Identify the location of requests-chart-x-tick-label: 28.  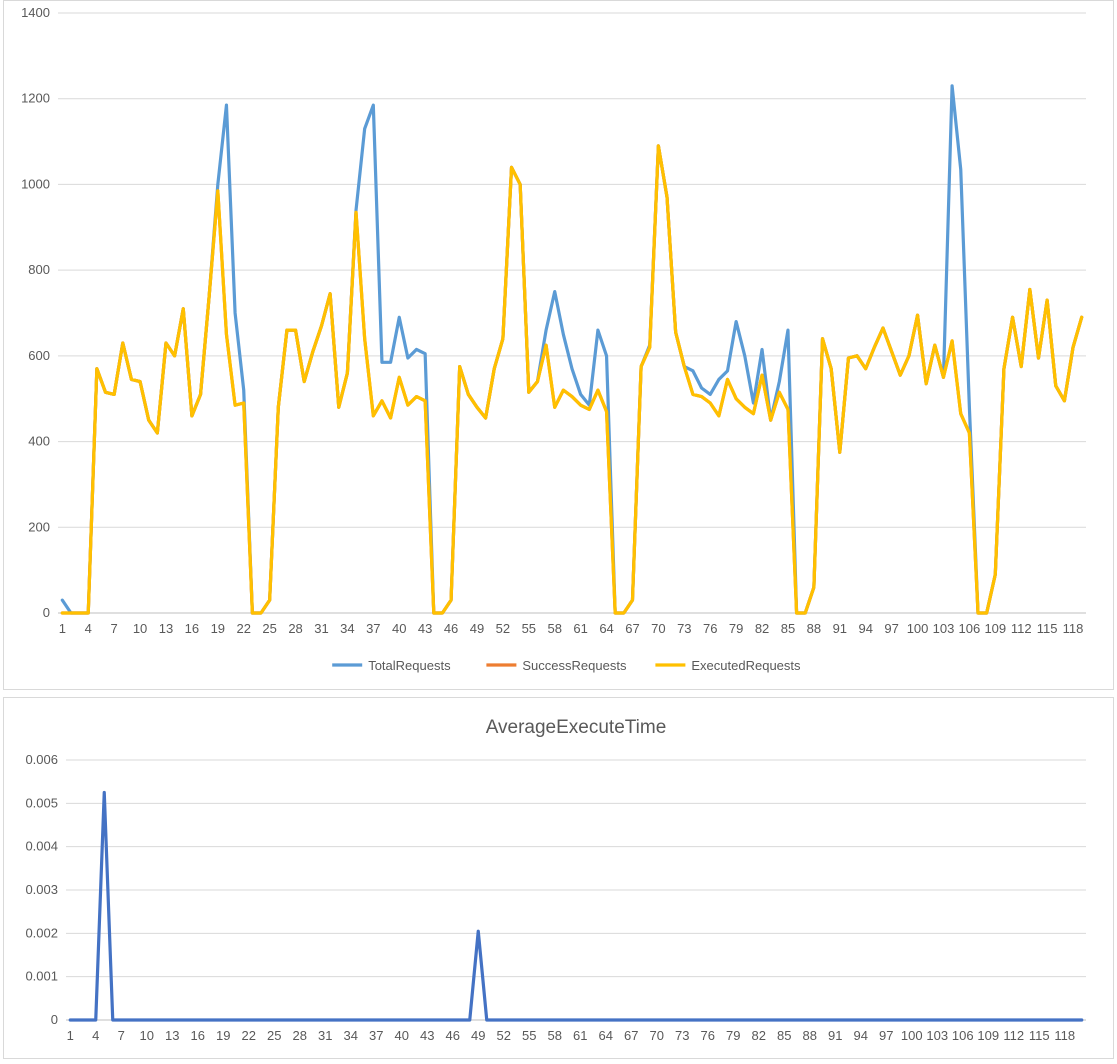
(295, 628).